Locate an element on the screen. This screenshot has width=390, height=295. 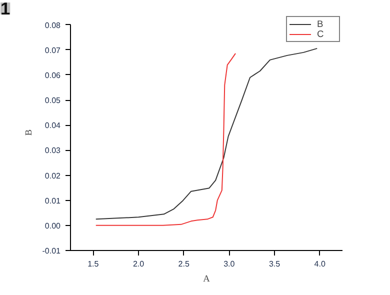
y-tick-label: 0.08 is located at coordinates (53, 25).